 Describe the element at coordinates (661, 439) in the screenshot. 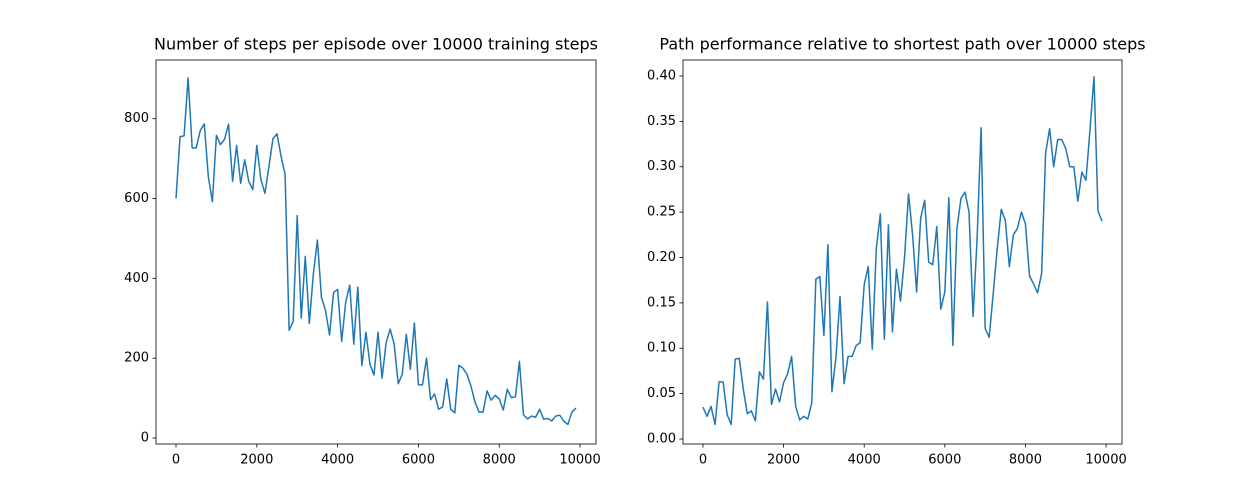

I see `y-tick-label: 0.00` at that location.